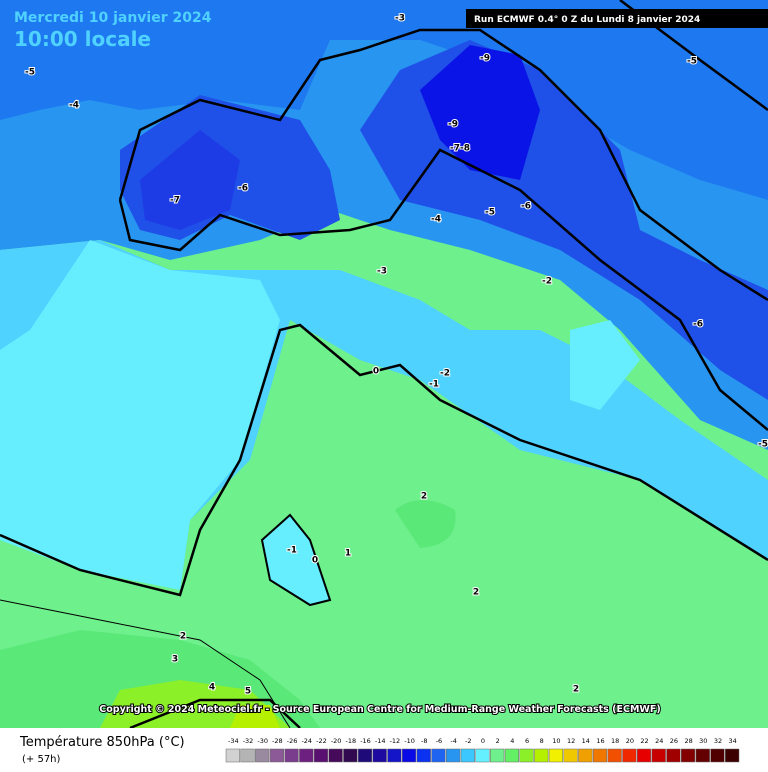  What do you see at coordinates (439, 741) in the screenshot?
I see `scale-label: -6` at bounding box center [439, 741].